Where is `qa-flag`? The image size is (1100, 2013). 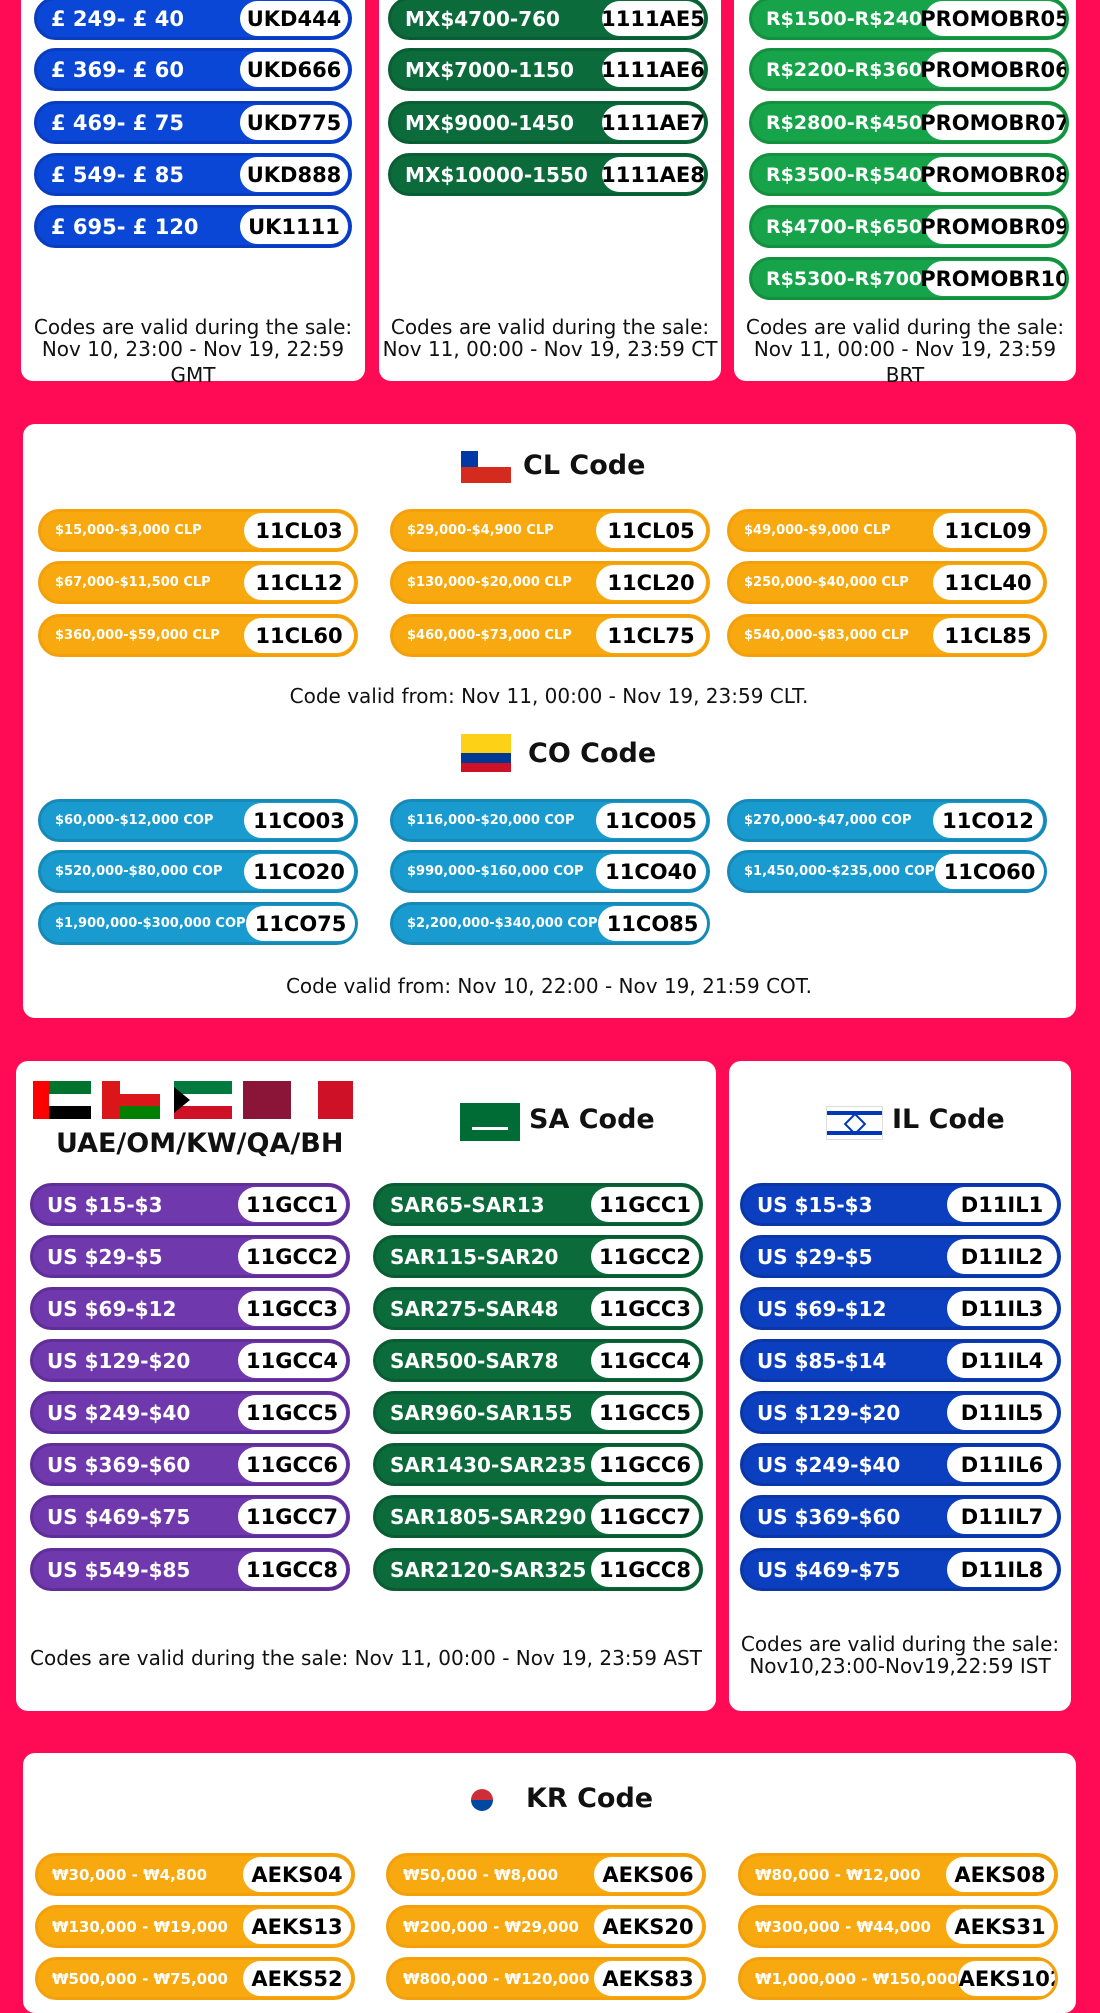
qa-flag is located at coordinates (267, 1100).